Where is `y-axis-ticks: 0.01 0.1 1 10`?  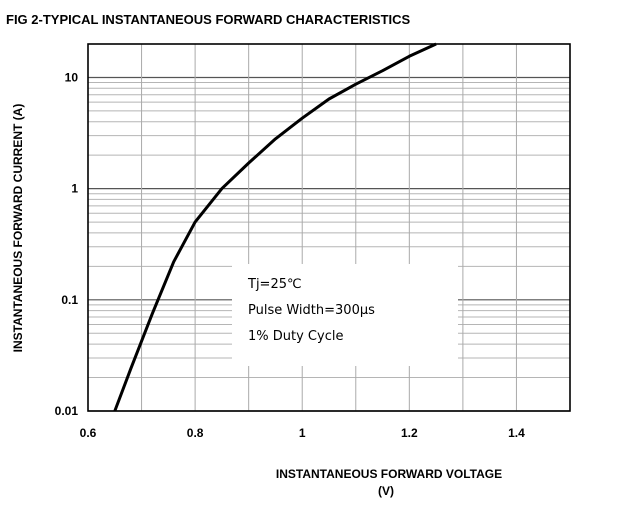
y-axis-ticks: 0.01 0.1 1 10 is located at coordinates (67, 244).